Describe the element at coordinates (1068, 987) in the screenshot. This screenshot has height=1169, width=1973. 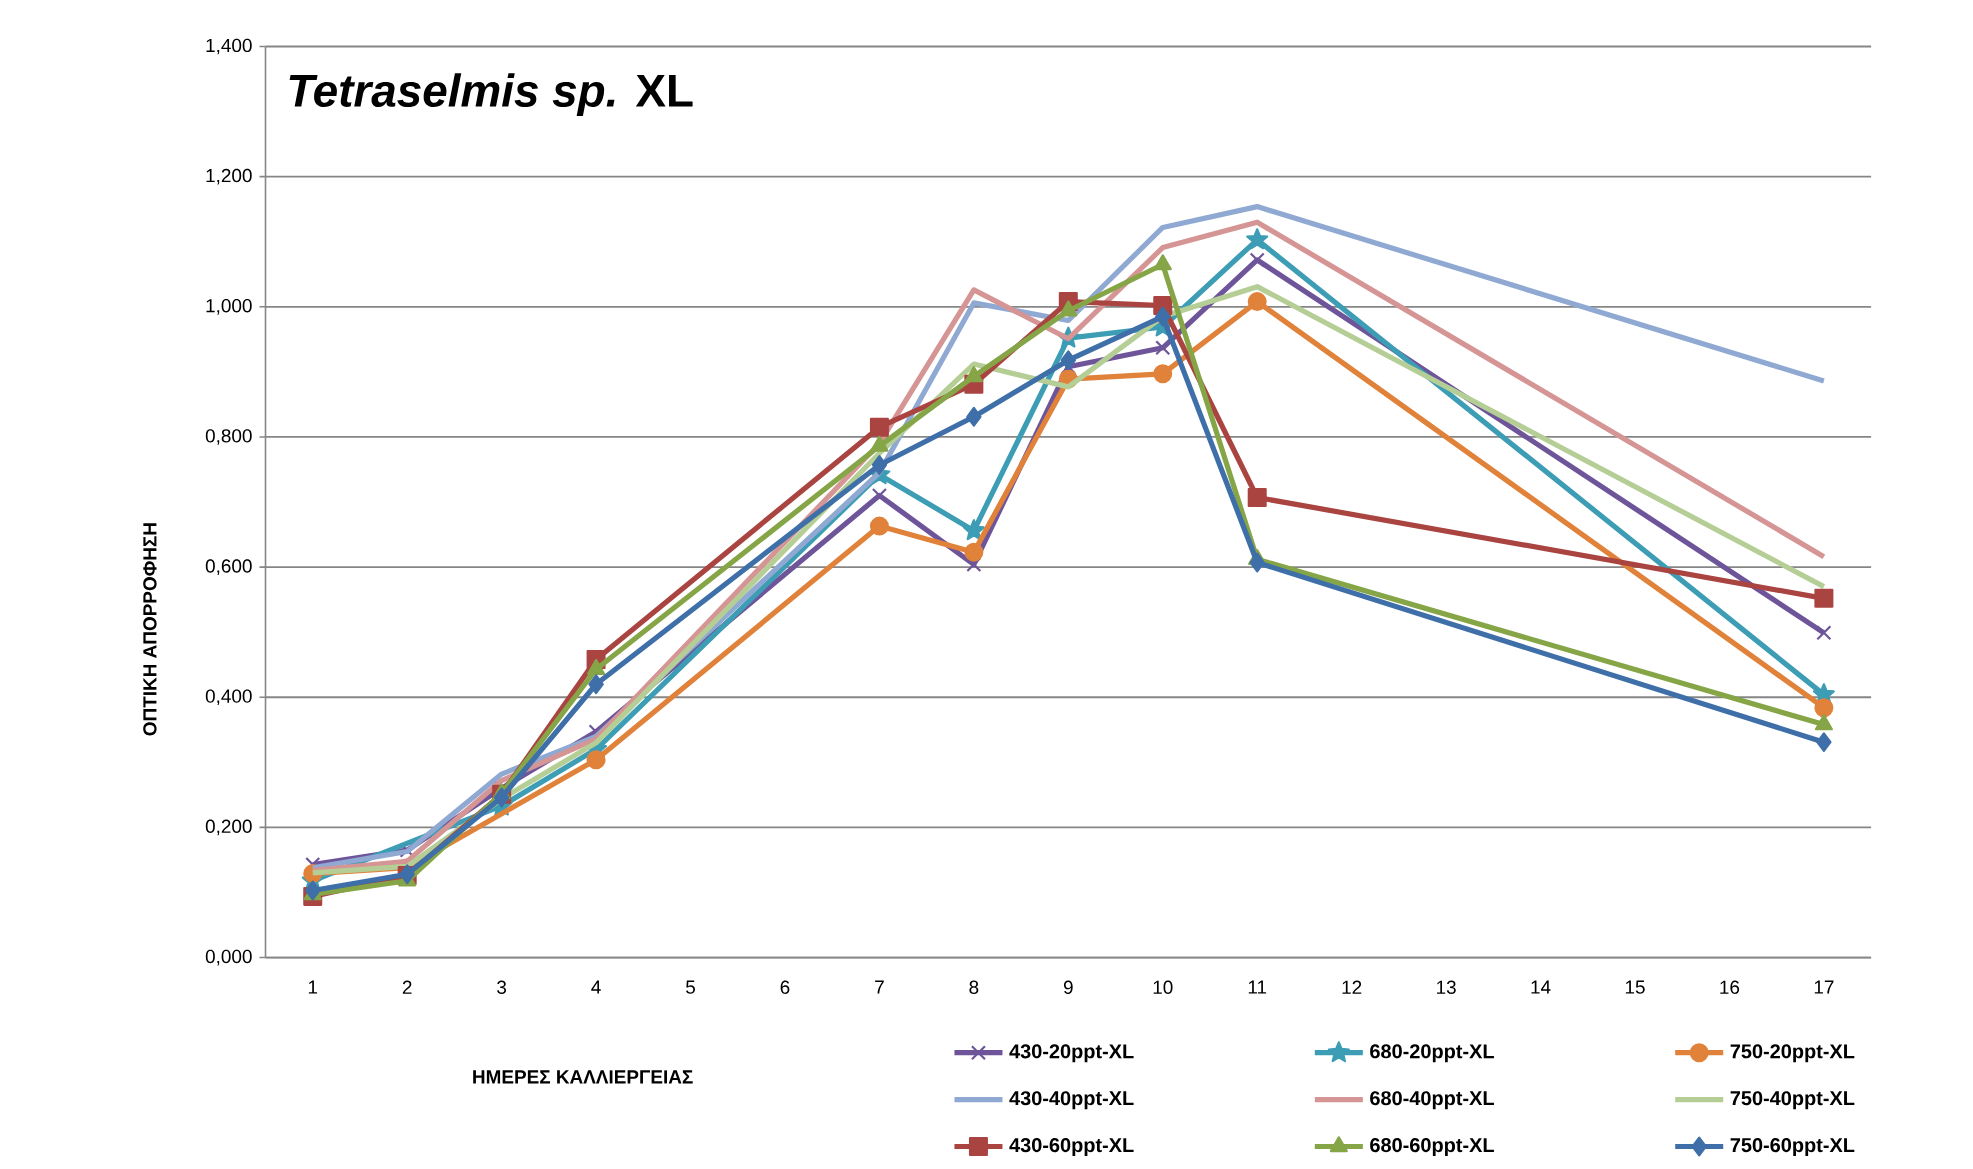
I see `x-tick-label: 9` at that location.